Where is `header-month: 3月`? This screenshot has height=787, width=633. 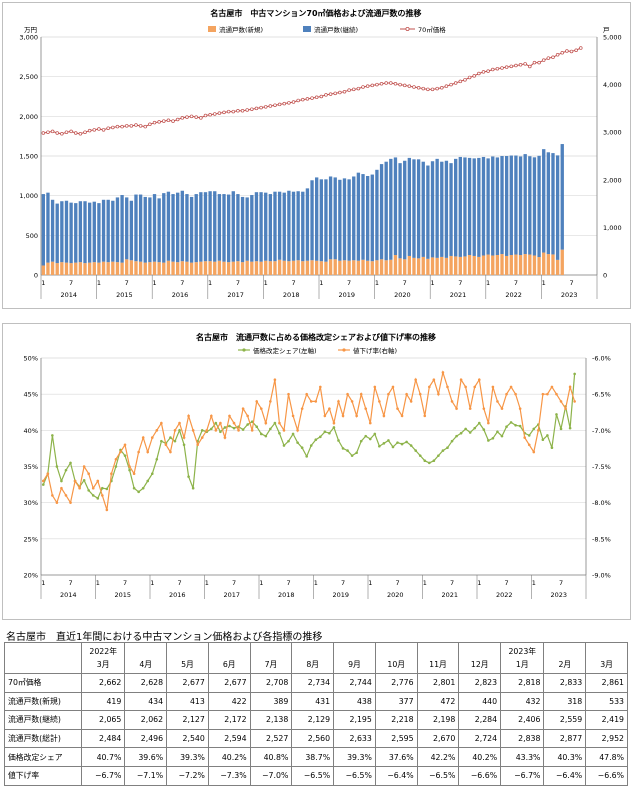 header-month: 3月 is located at coordinates (103, 664).